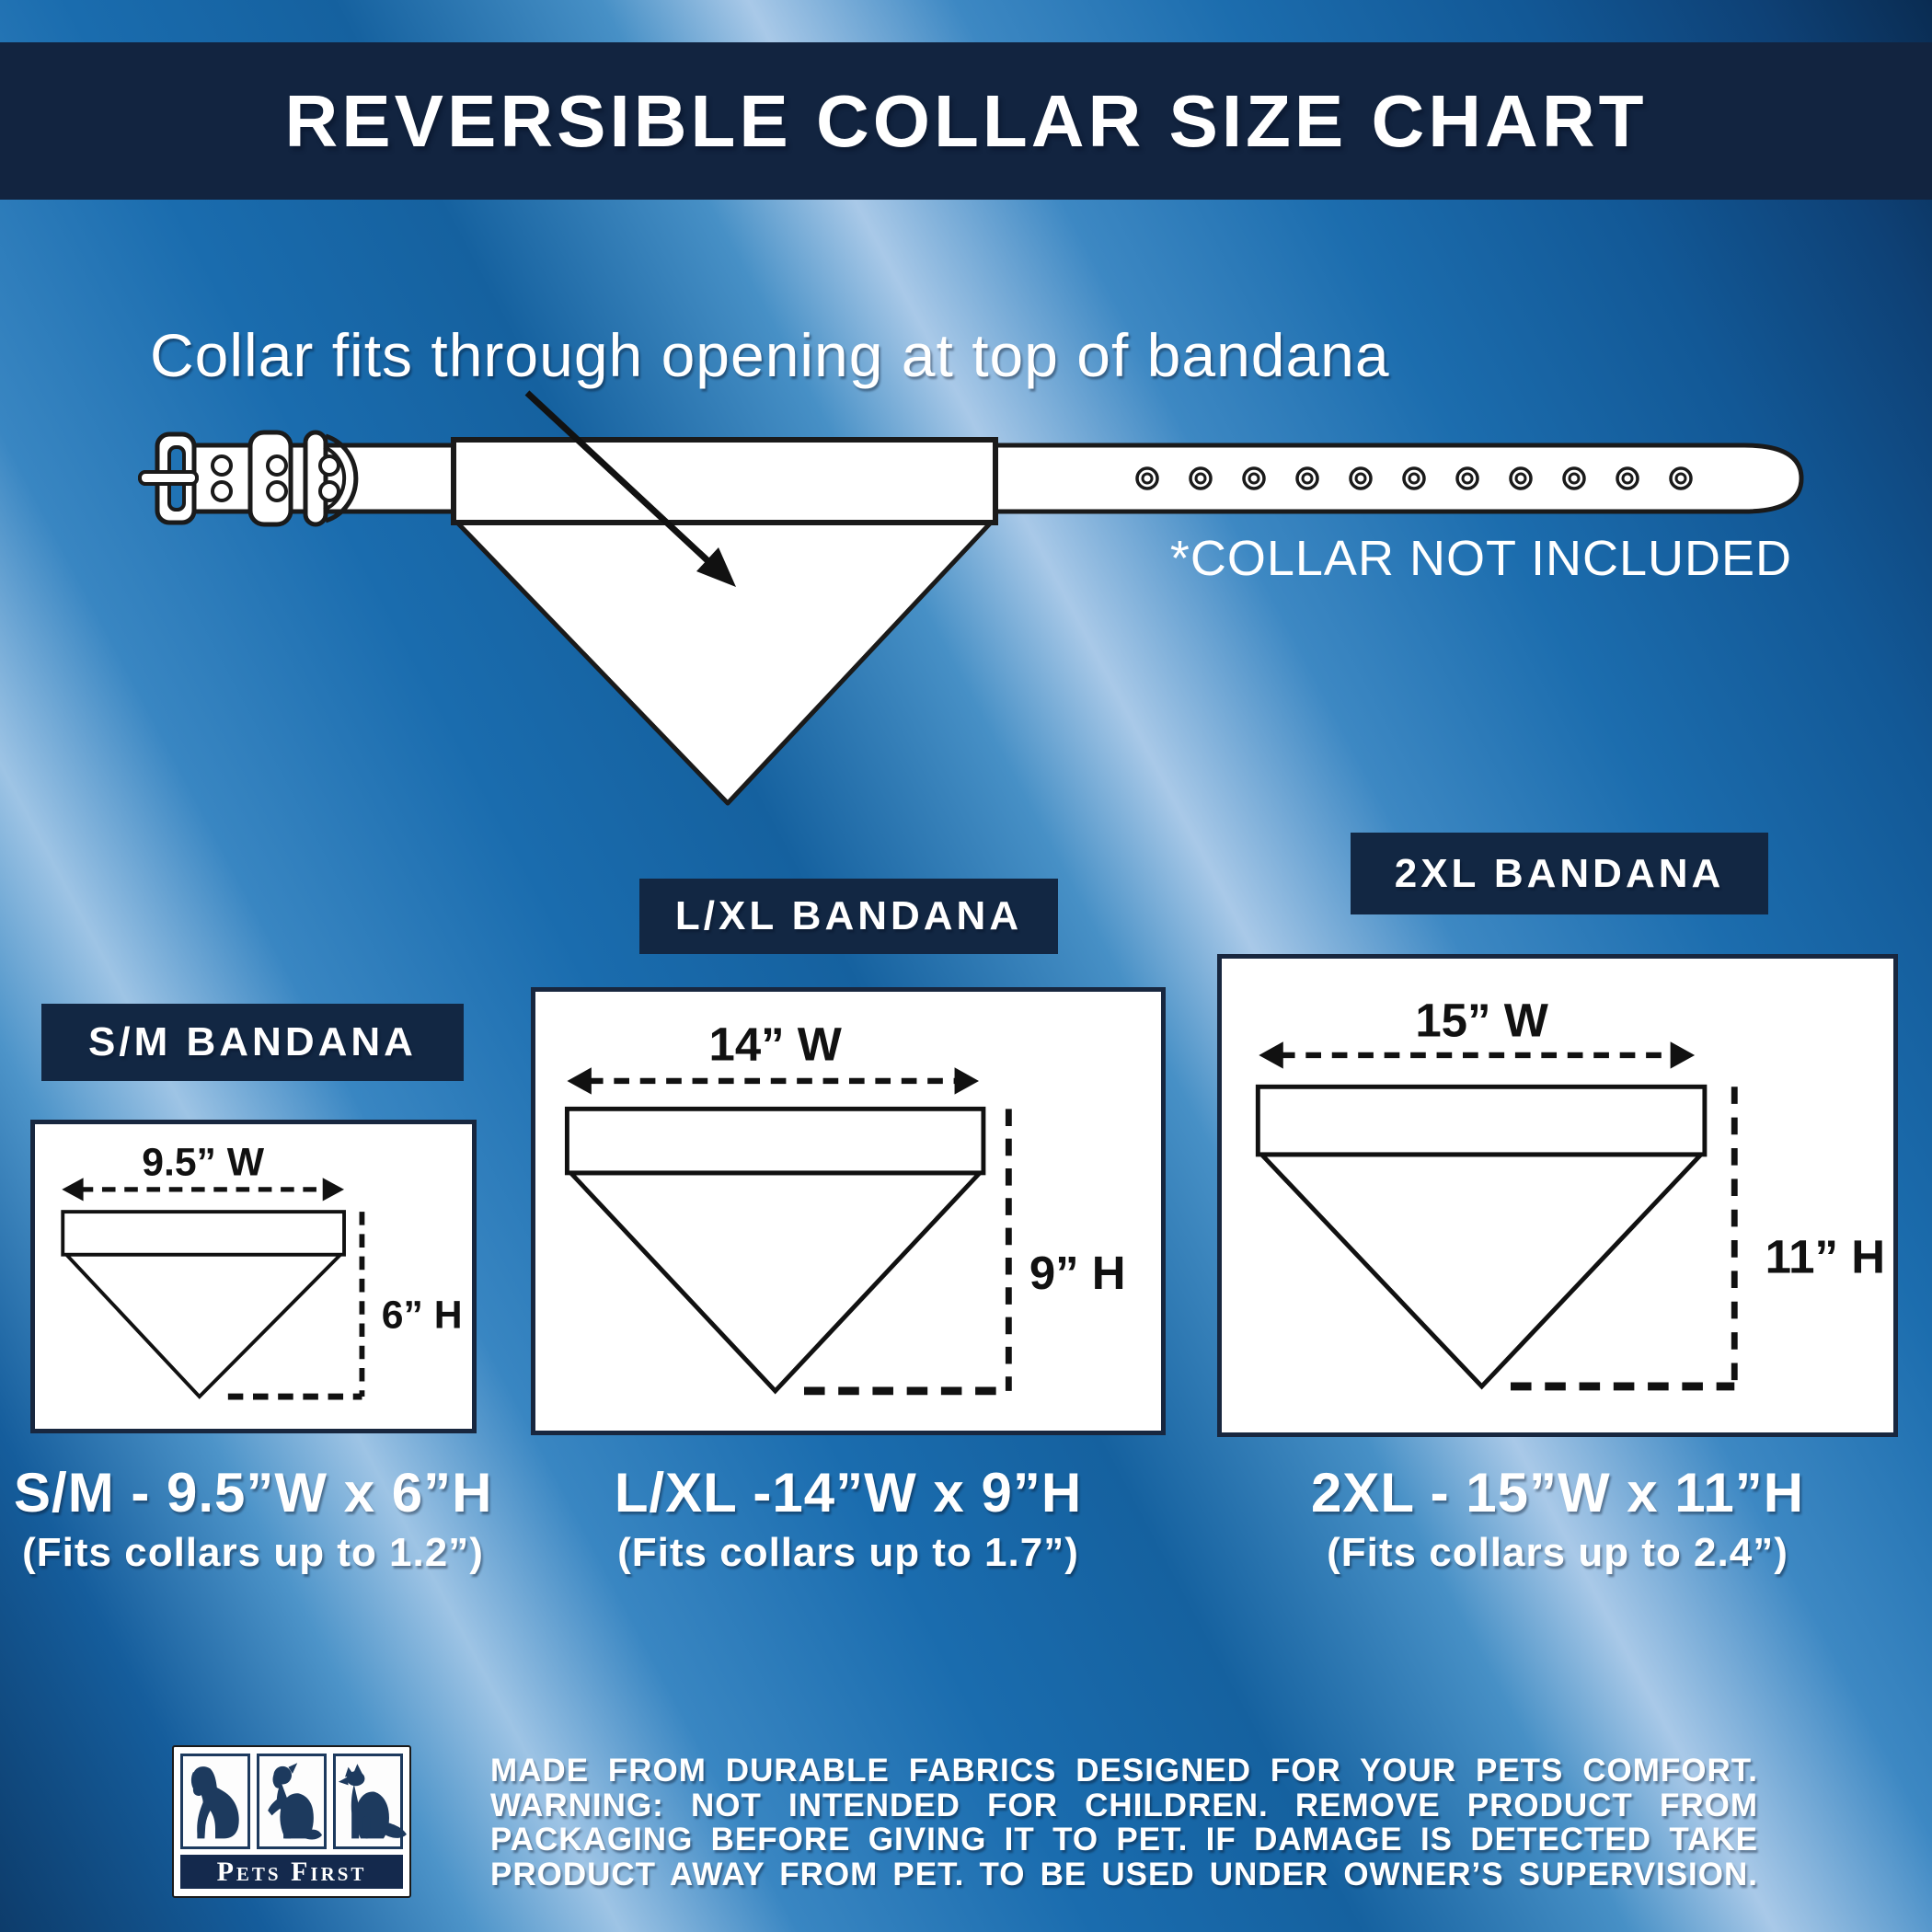  I want to click on size-label-sm: S/M BANDANA, so click(252, 1042).